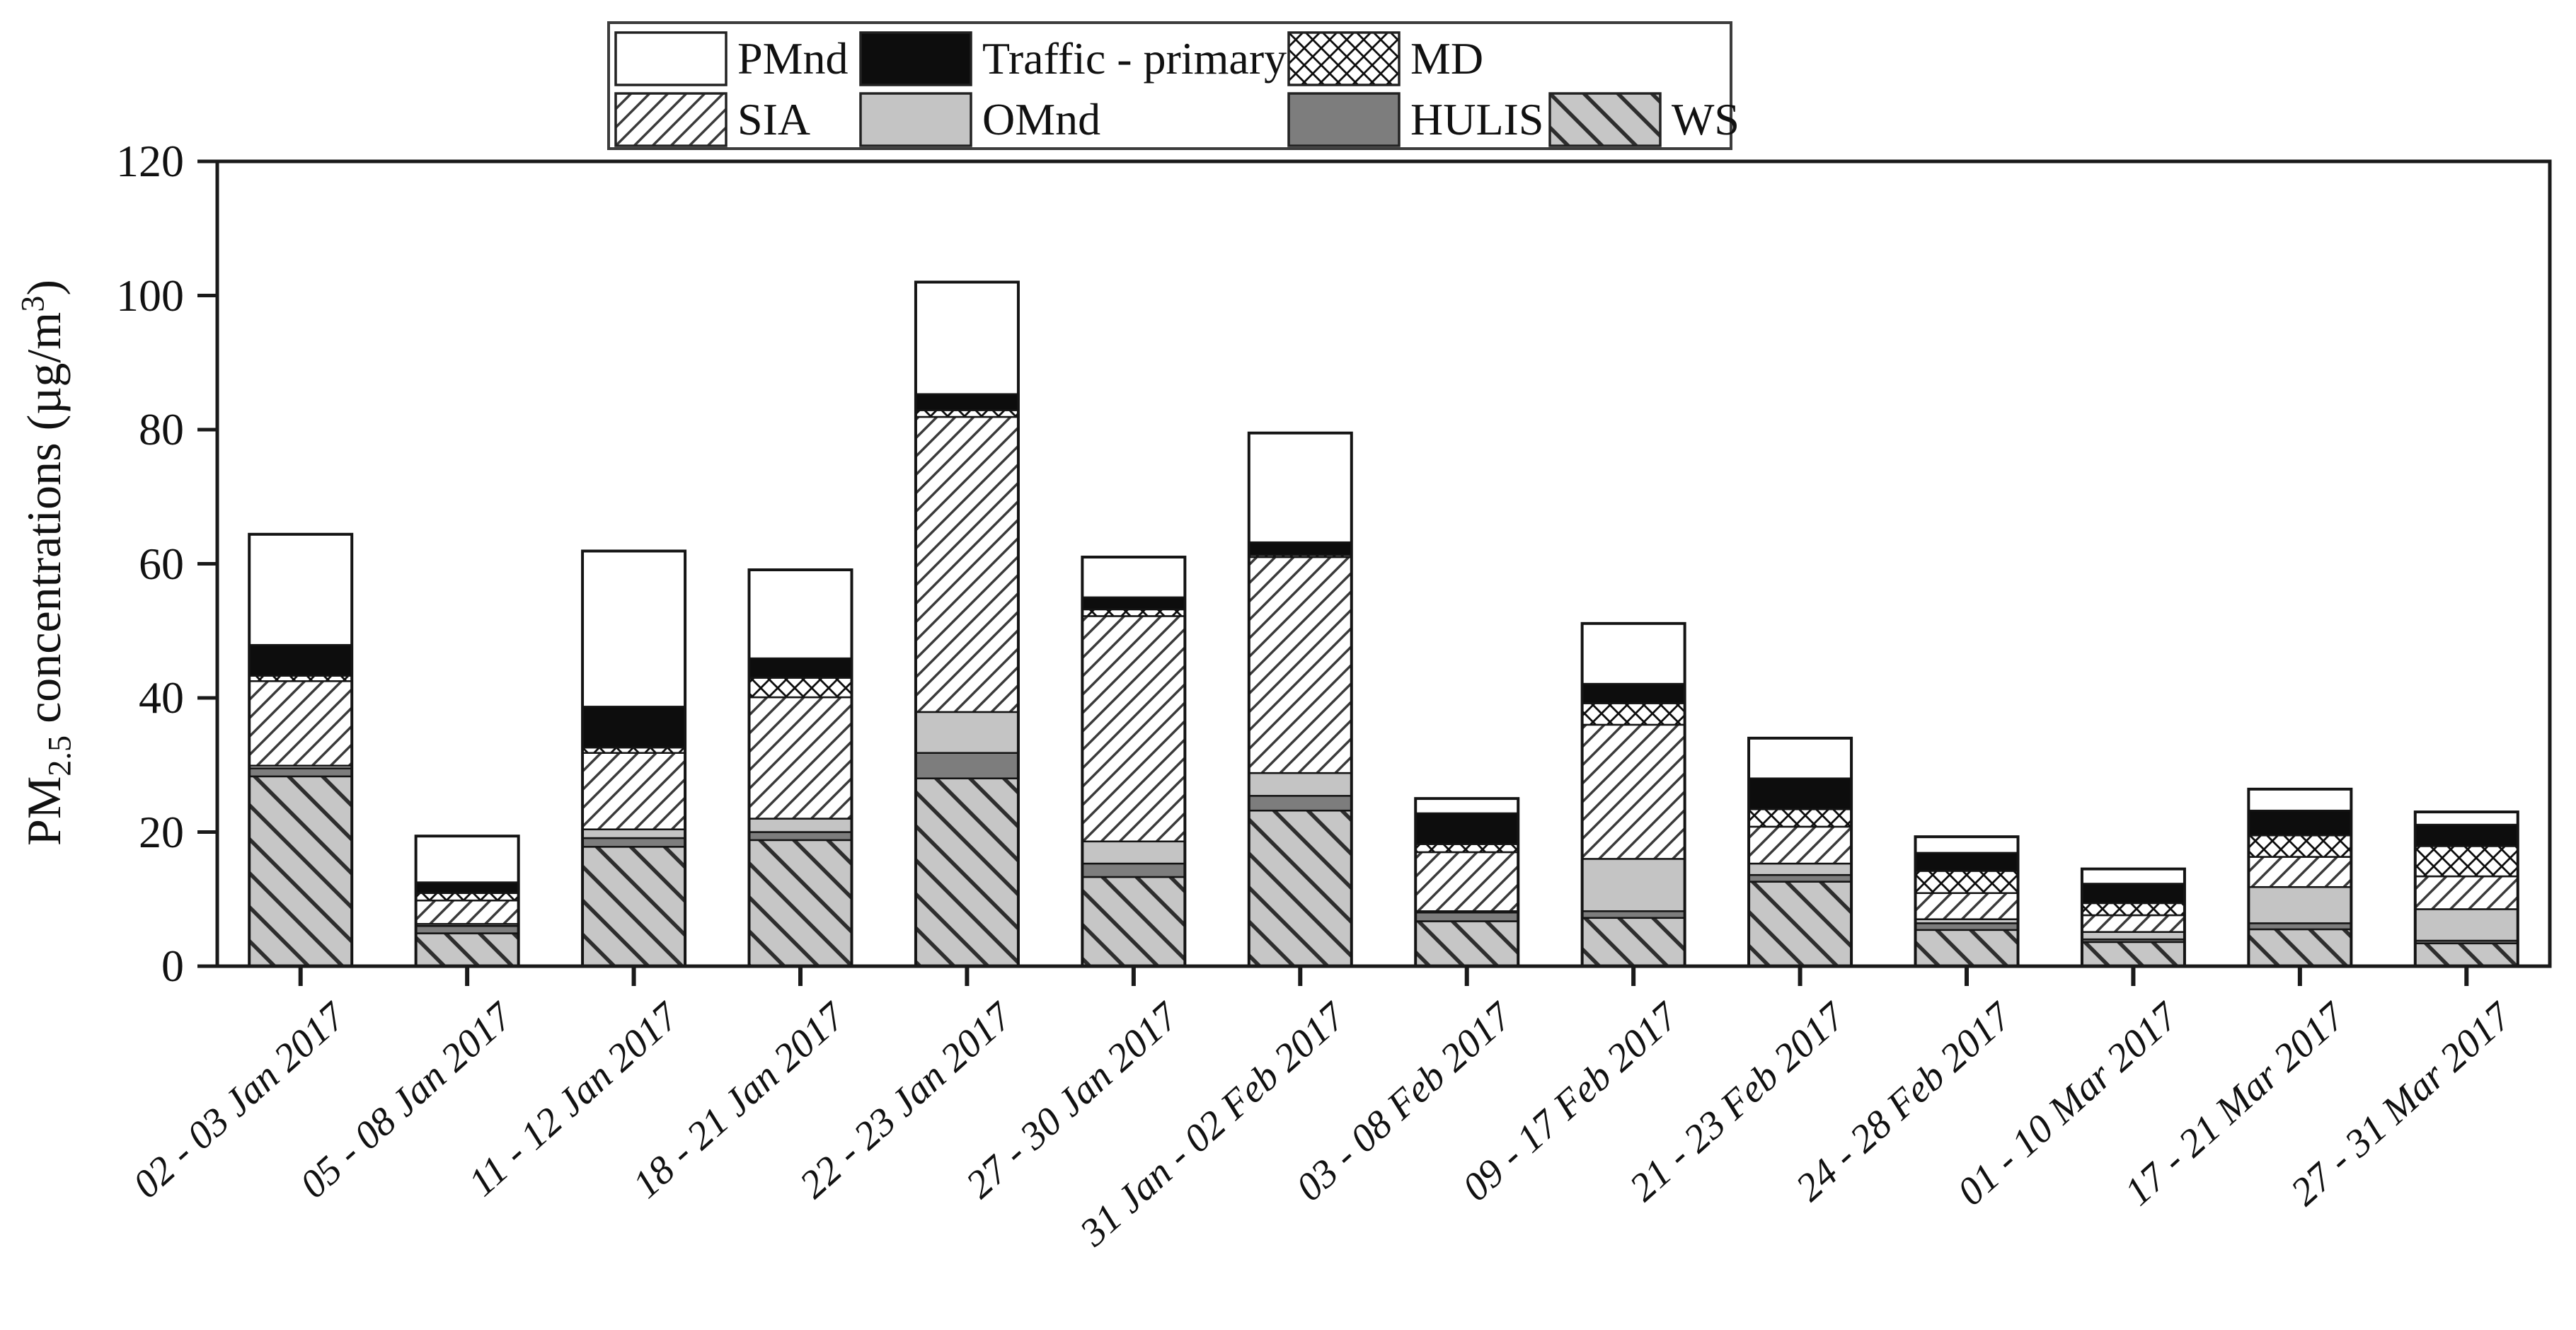  I want to click on bar-27 - 31 Mar 2017, so click(2466, 889).